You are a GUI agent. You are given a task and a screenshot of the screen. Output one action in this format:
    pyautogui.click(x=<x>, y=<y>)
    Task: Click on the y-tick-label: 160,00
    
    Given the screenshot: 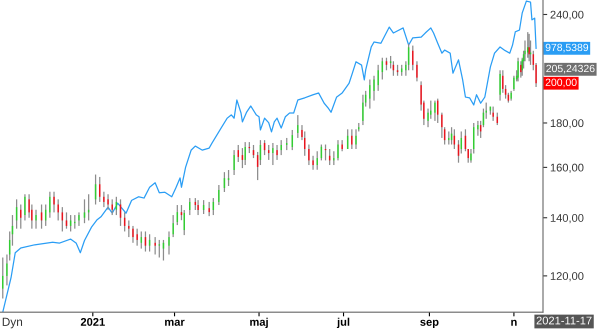 What is the action you would take?
    pyautogui.click(x=567, y=168)
    